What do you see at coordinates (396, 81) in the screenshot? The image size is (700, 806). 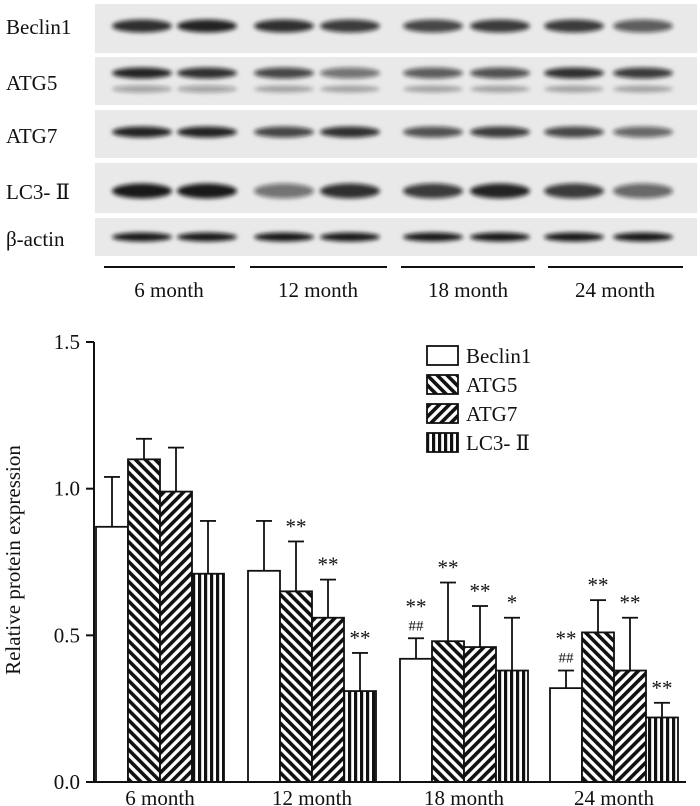 I see `blot-strip` at bounding box center [396, 81].